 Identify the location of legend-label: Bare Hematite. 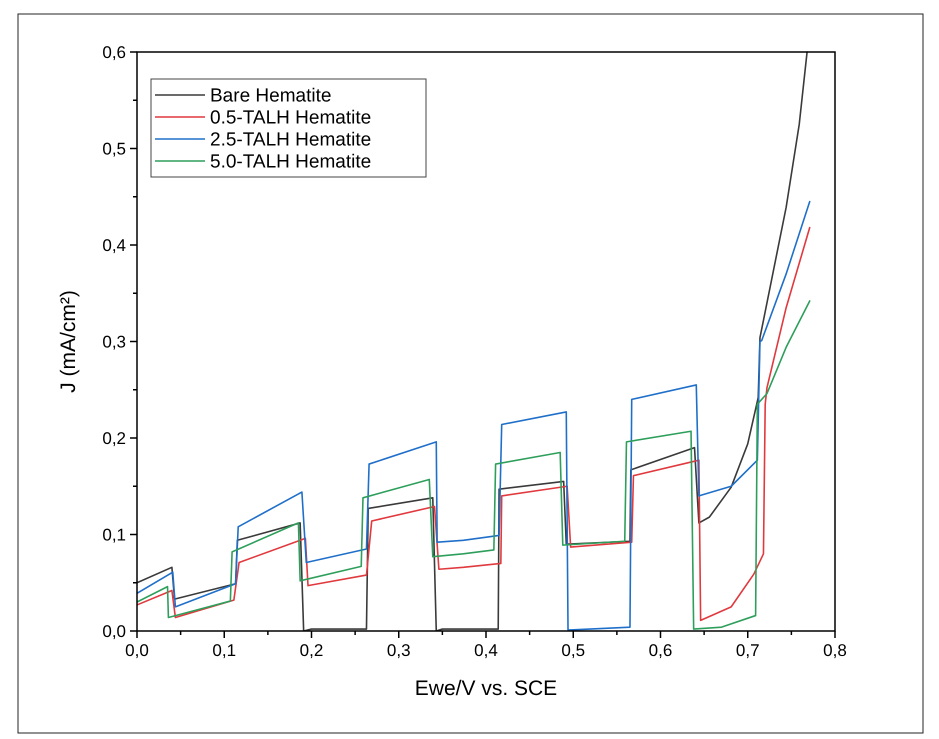
(271, 96).